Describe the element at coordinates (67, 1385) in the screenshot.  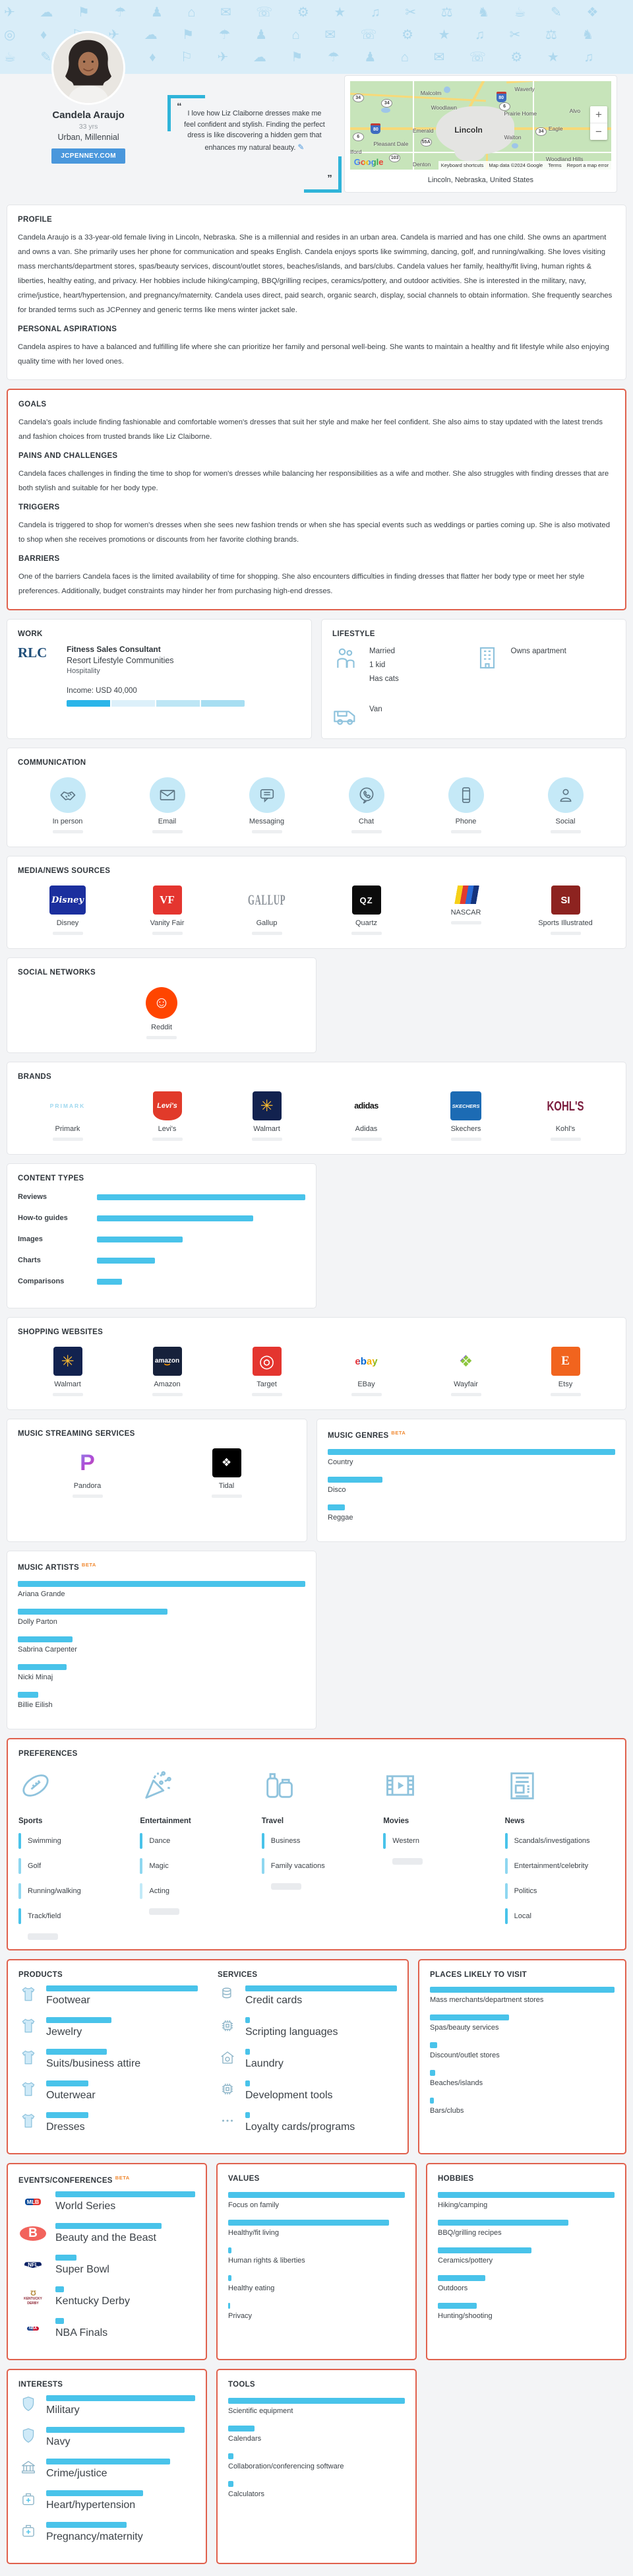
I see `shopping-website-label: Walmart` at that location.